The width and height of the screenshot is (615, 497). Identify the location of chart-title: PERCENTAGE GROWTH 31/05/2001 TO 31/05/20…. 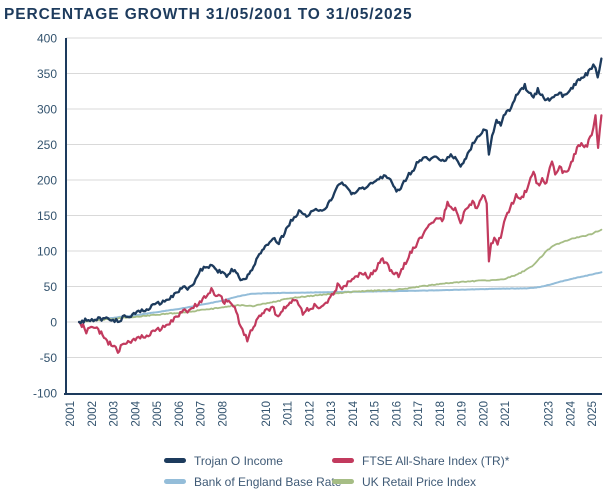
(208, 14).